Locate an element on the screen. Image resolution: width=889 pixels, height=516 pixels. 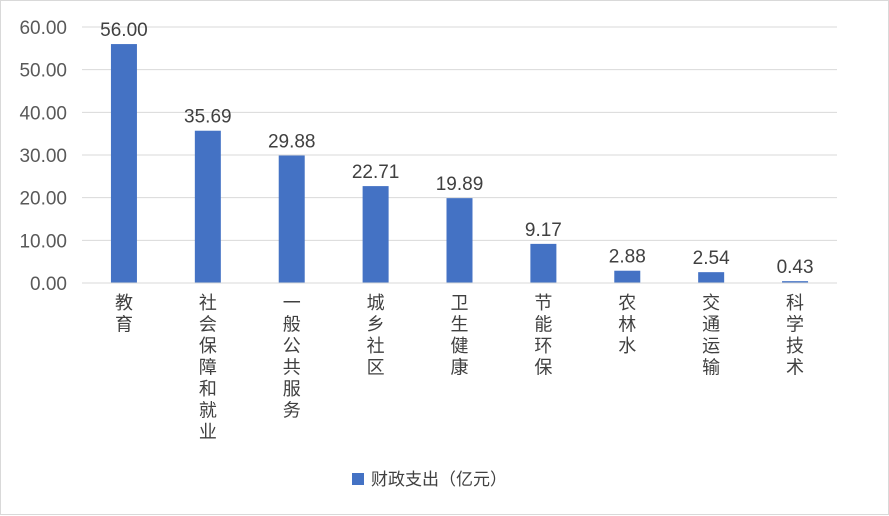
legend-label: 财政支出（亿元） is located at coordinates (439, 480).